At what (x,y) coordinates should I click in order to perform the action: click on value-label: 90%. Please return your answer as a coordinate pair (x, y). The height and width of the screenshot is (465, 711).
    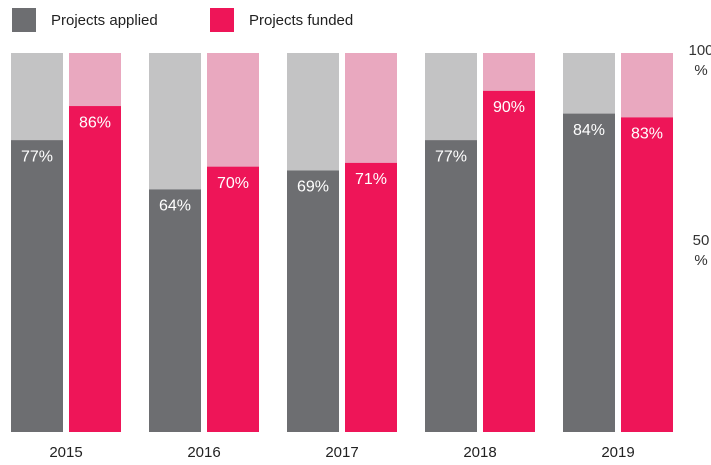
    Looking at the image, I should click on (509, 107).